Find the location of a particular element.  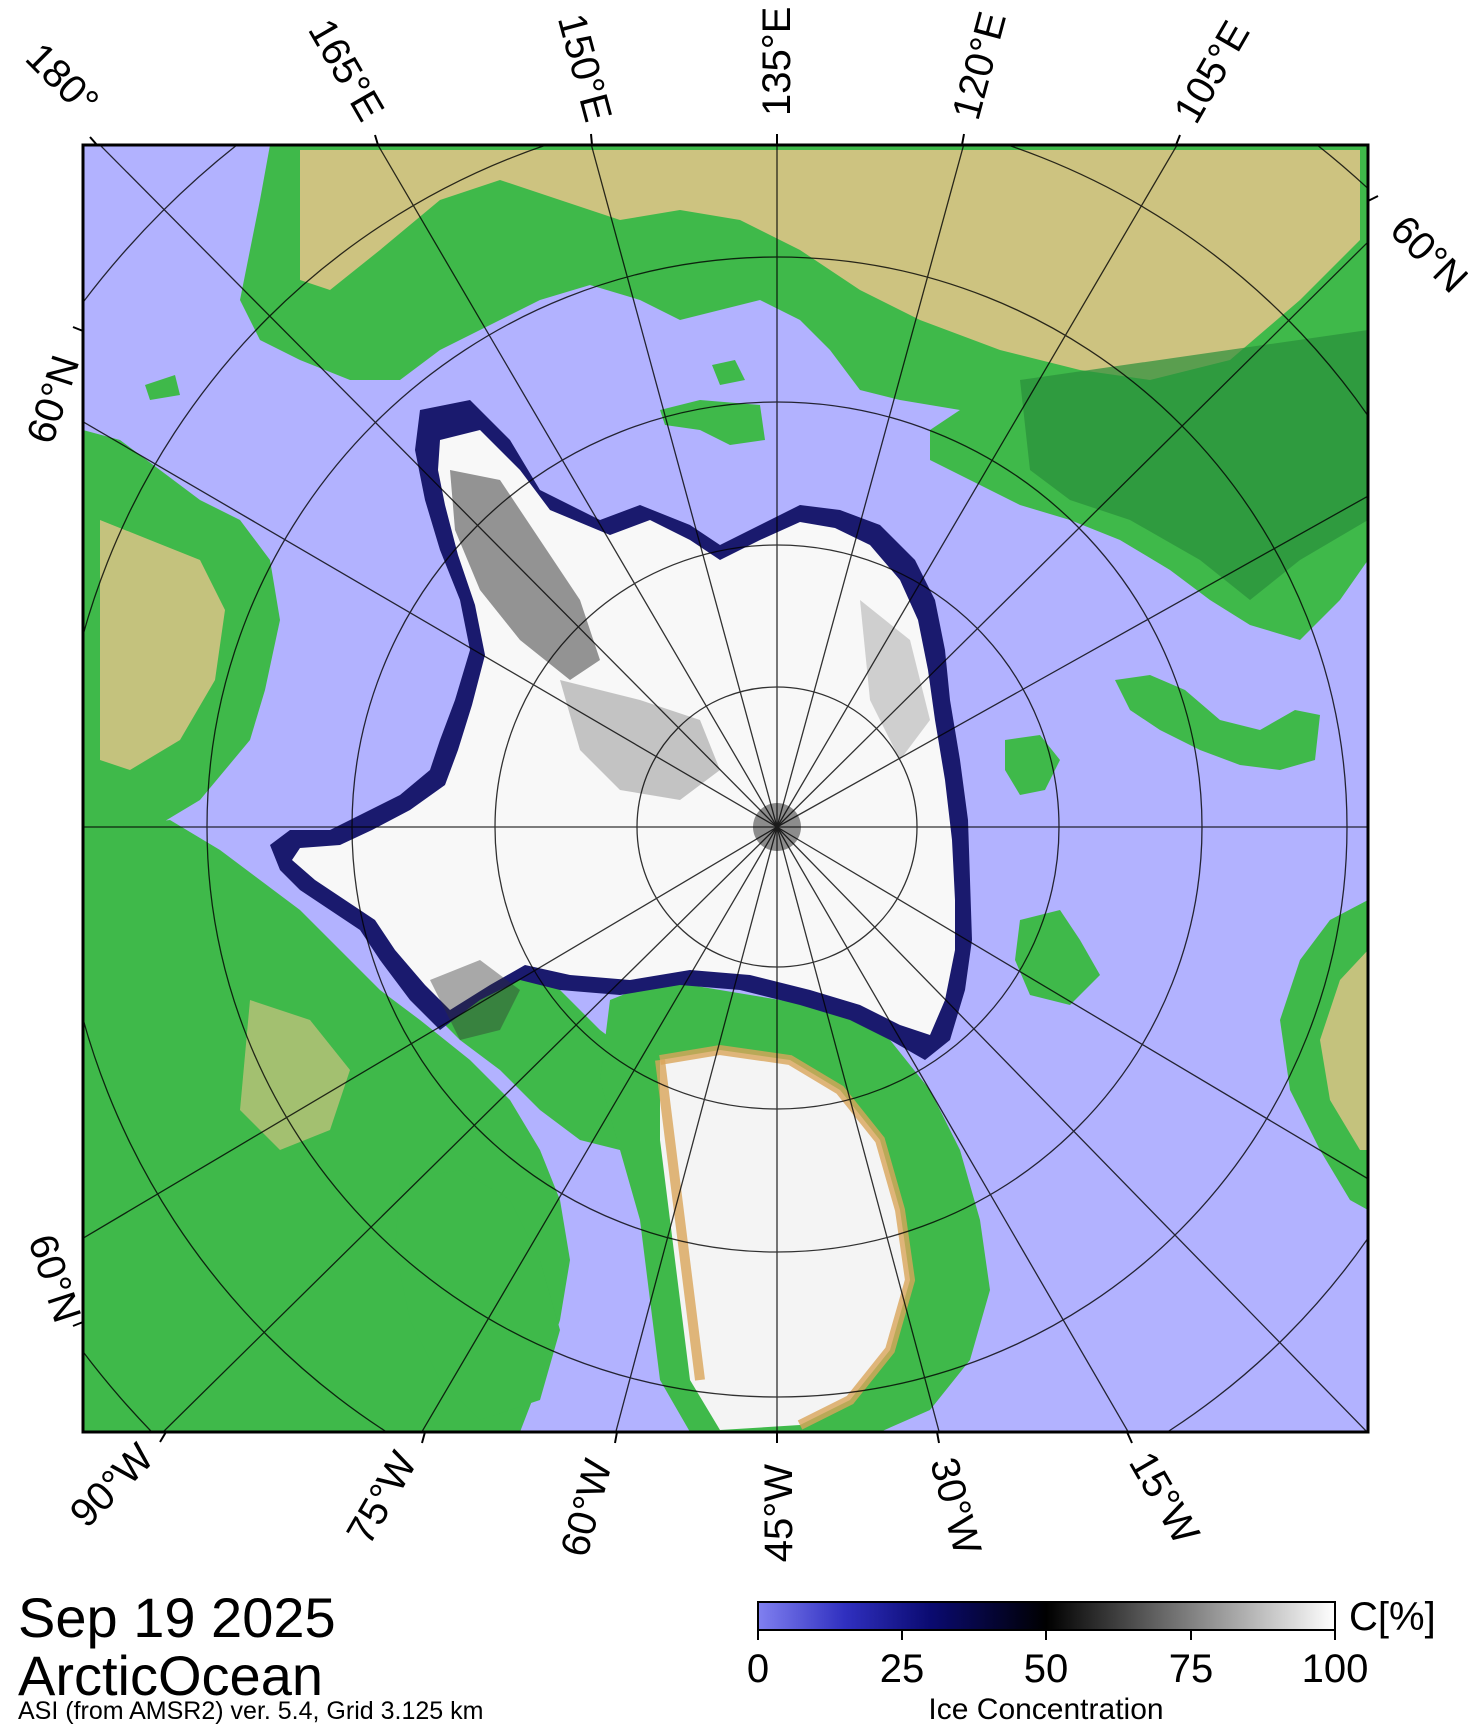

lon-label-135e: 135°E is located at coordinates (777, 61).